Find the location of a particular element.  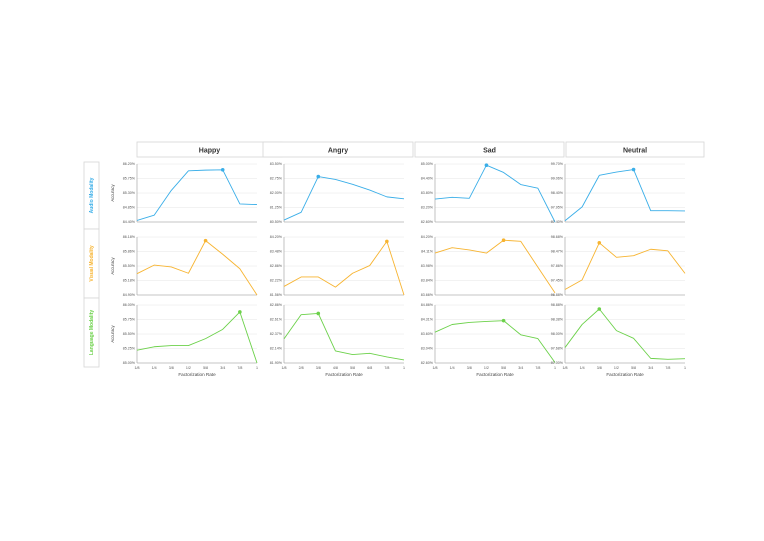

y-tick-label: 98.47% is located at coordinates (557, 252).